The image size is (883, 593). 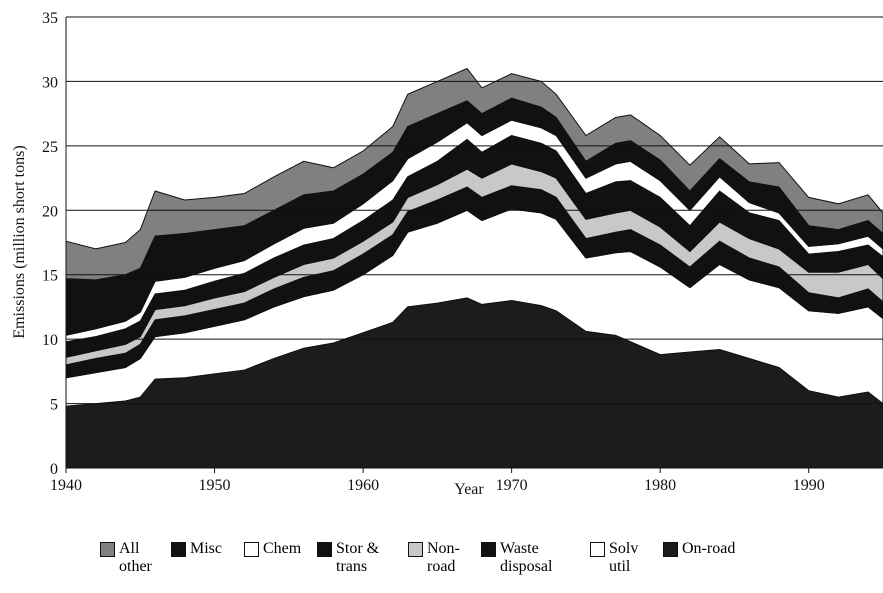 I want to click on legend-item: Stor & trans, so click(x=357, y=558).